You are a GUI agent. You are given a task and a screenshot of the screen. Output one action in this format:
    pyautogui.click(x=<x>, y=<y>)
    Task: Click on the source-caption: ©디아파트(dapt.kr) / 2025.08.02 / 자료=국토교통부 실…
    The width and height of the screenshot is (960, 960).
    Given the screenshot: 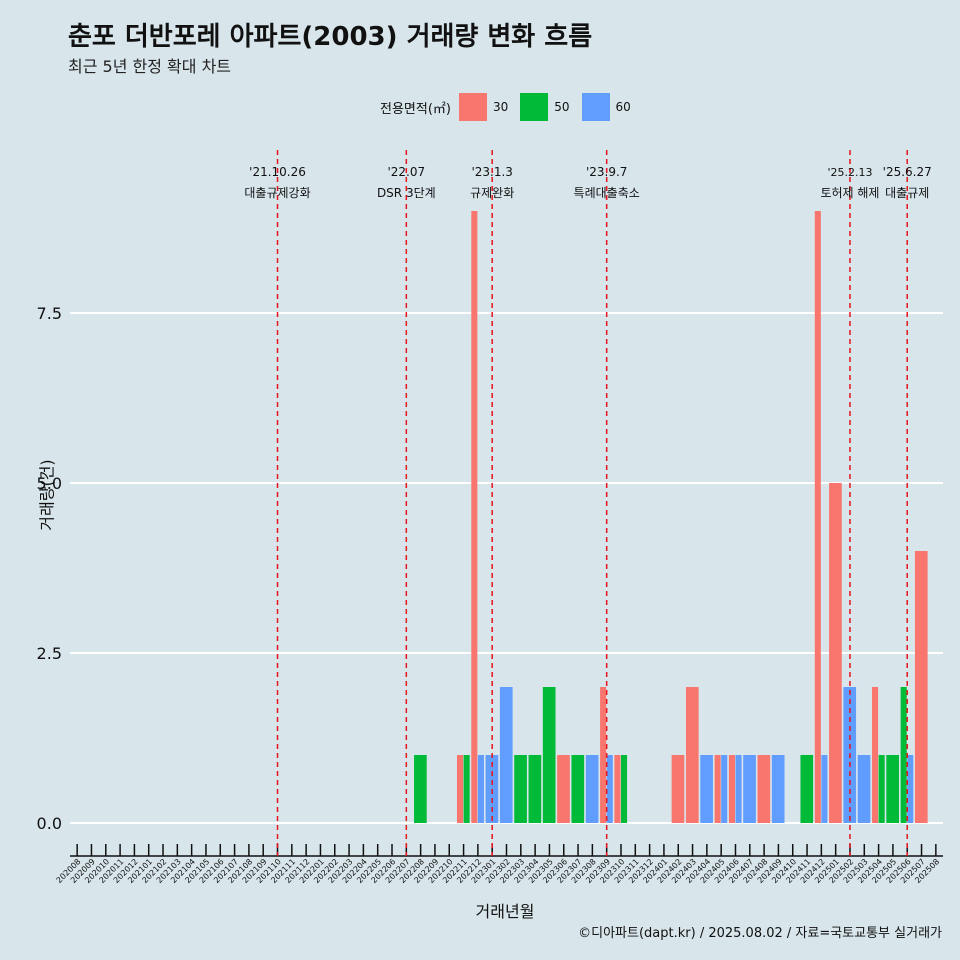 What is the action you would take?
    pyautogui.click(x=760, y=933)
    